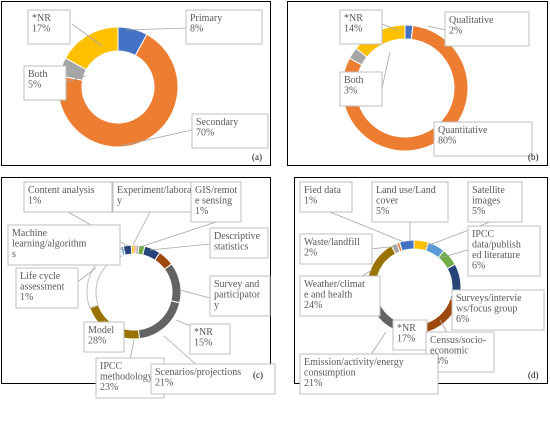 Image resolution: width=550 pixels, height=421 pixels. What do you see at coordinates (488, 190) in the screenshot?
I see `label-line: Satellite` at bounding box center [488, 190].